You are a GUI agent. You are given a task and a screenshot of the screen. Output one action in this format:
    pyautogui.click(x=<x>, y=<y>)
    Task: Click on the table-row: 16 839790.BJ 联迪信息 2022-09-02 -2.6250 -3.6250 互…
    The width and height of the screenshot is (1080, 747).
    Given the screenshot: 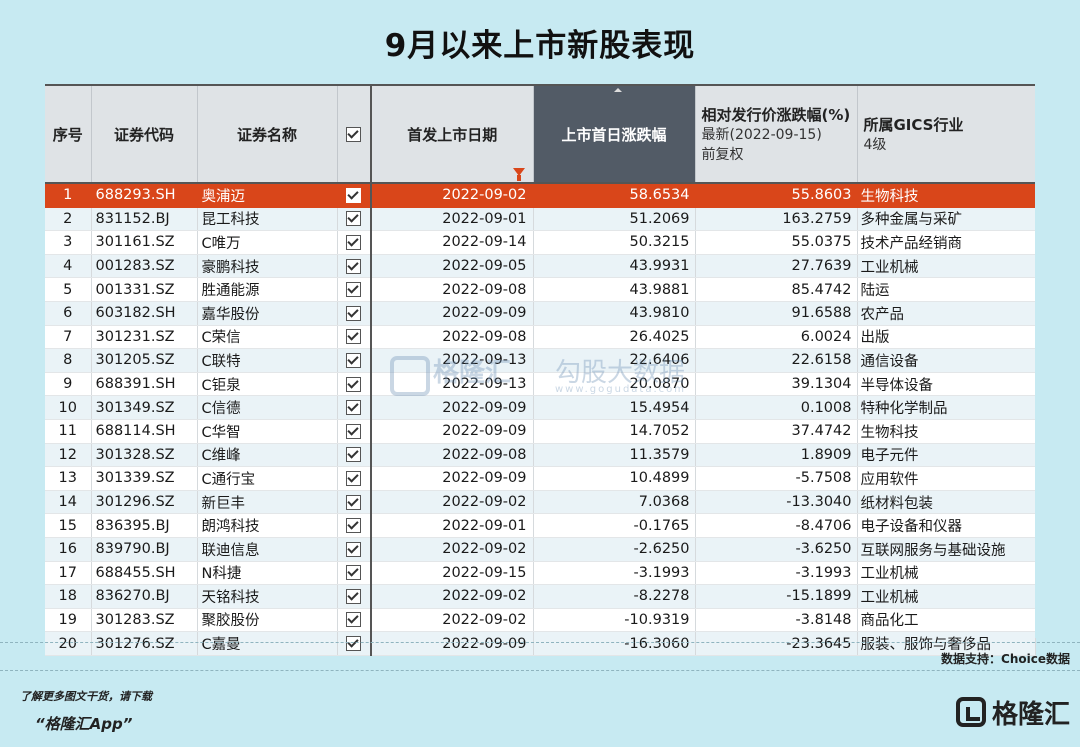 What is the action you would take?
    pyautogui.click(x=540, y=549)
    